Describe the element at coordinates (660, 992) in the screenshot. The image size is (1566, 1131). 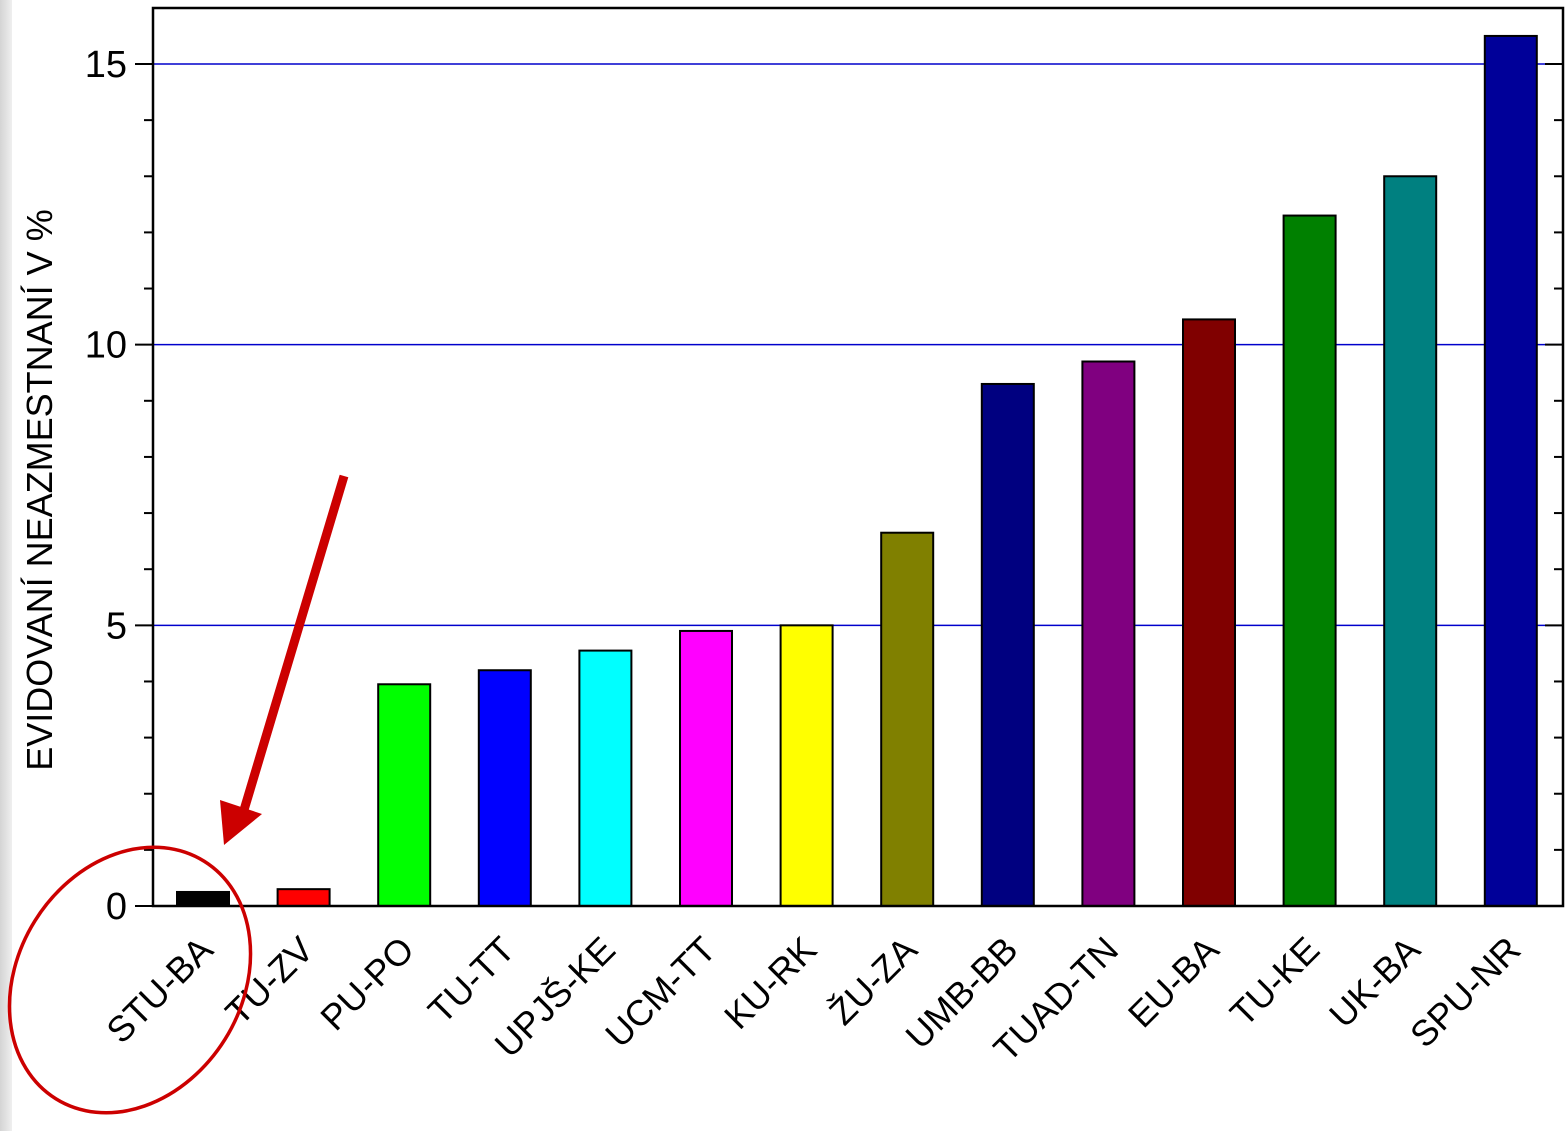
I see `x-tick-label: UCM-TT` at that location.